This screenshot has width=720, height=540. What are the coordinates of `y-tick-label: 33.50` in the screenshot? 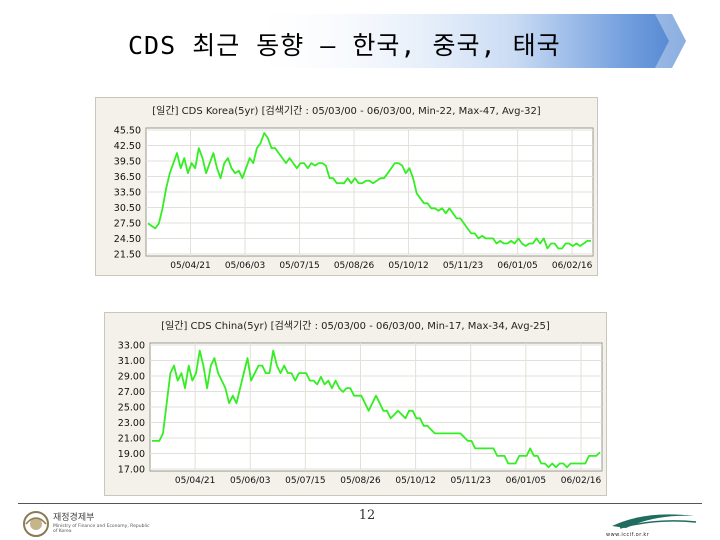 It's located at (127, 193).